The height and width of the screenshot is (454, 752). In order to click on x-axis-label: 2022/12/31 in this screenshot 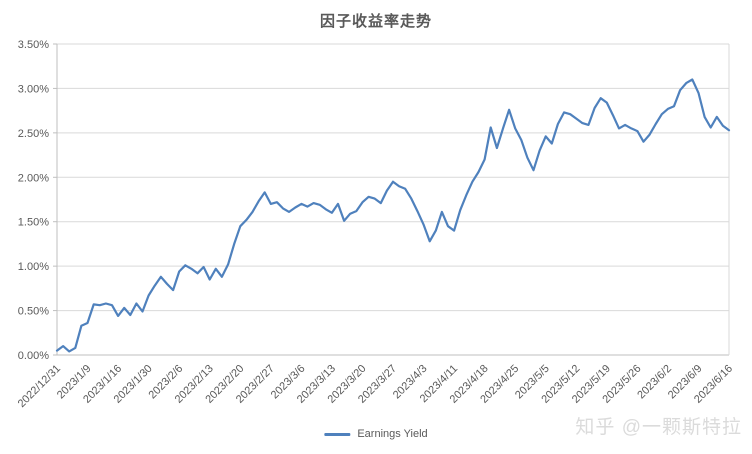, I will do `click(39, 386)`.